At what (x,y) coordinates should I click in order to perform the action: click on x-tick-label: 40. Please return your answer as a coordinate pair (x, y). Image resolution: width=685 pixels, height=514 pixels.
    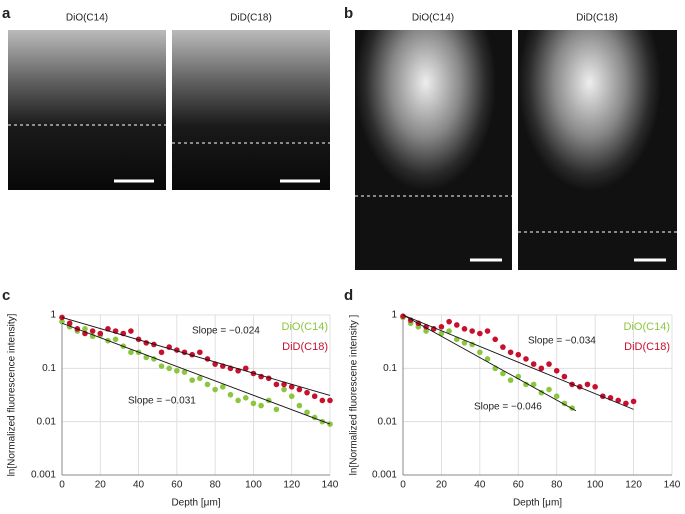
    Looking at the image, I should click on (139, 485).